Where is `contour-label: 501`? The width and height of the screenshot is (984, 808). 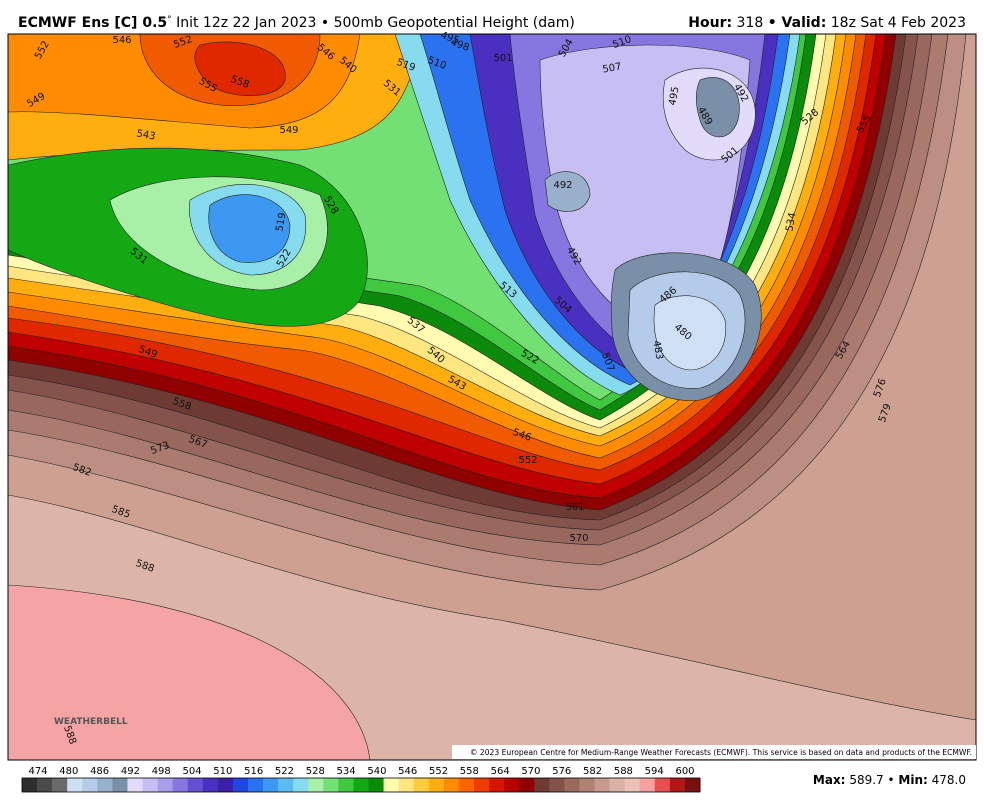
contour-label: 501 is located at coordinates (502, 58).